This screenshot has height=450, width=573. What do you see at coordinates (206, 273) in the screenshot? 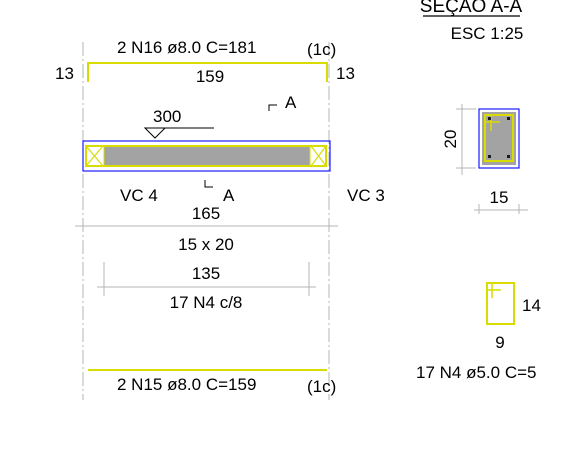
I see `stirrup-zone-length: 135` at bounding box center [206, 273].